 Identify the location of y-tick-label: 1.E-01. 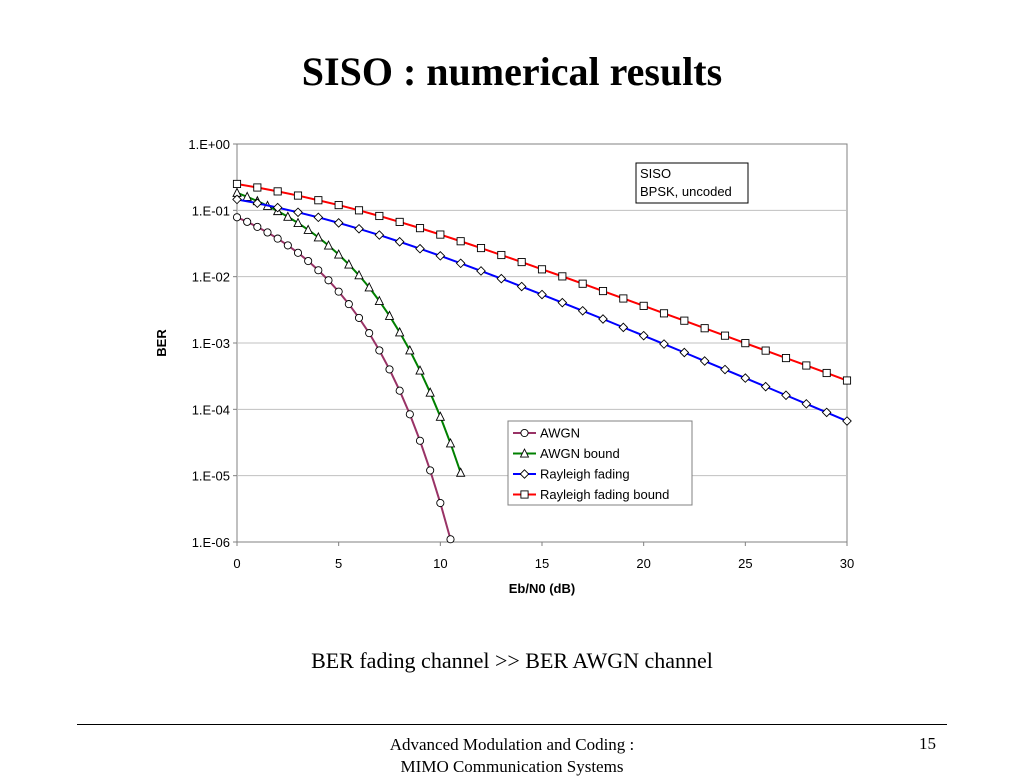
(211, 210).